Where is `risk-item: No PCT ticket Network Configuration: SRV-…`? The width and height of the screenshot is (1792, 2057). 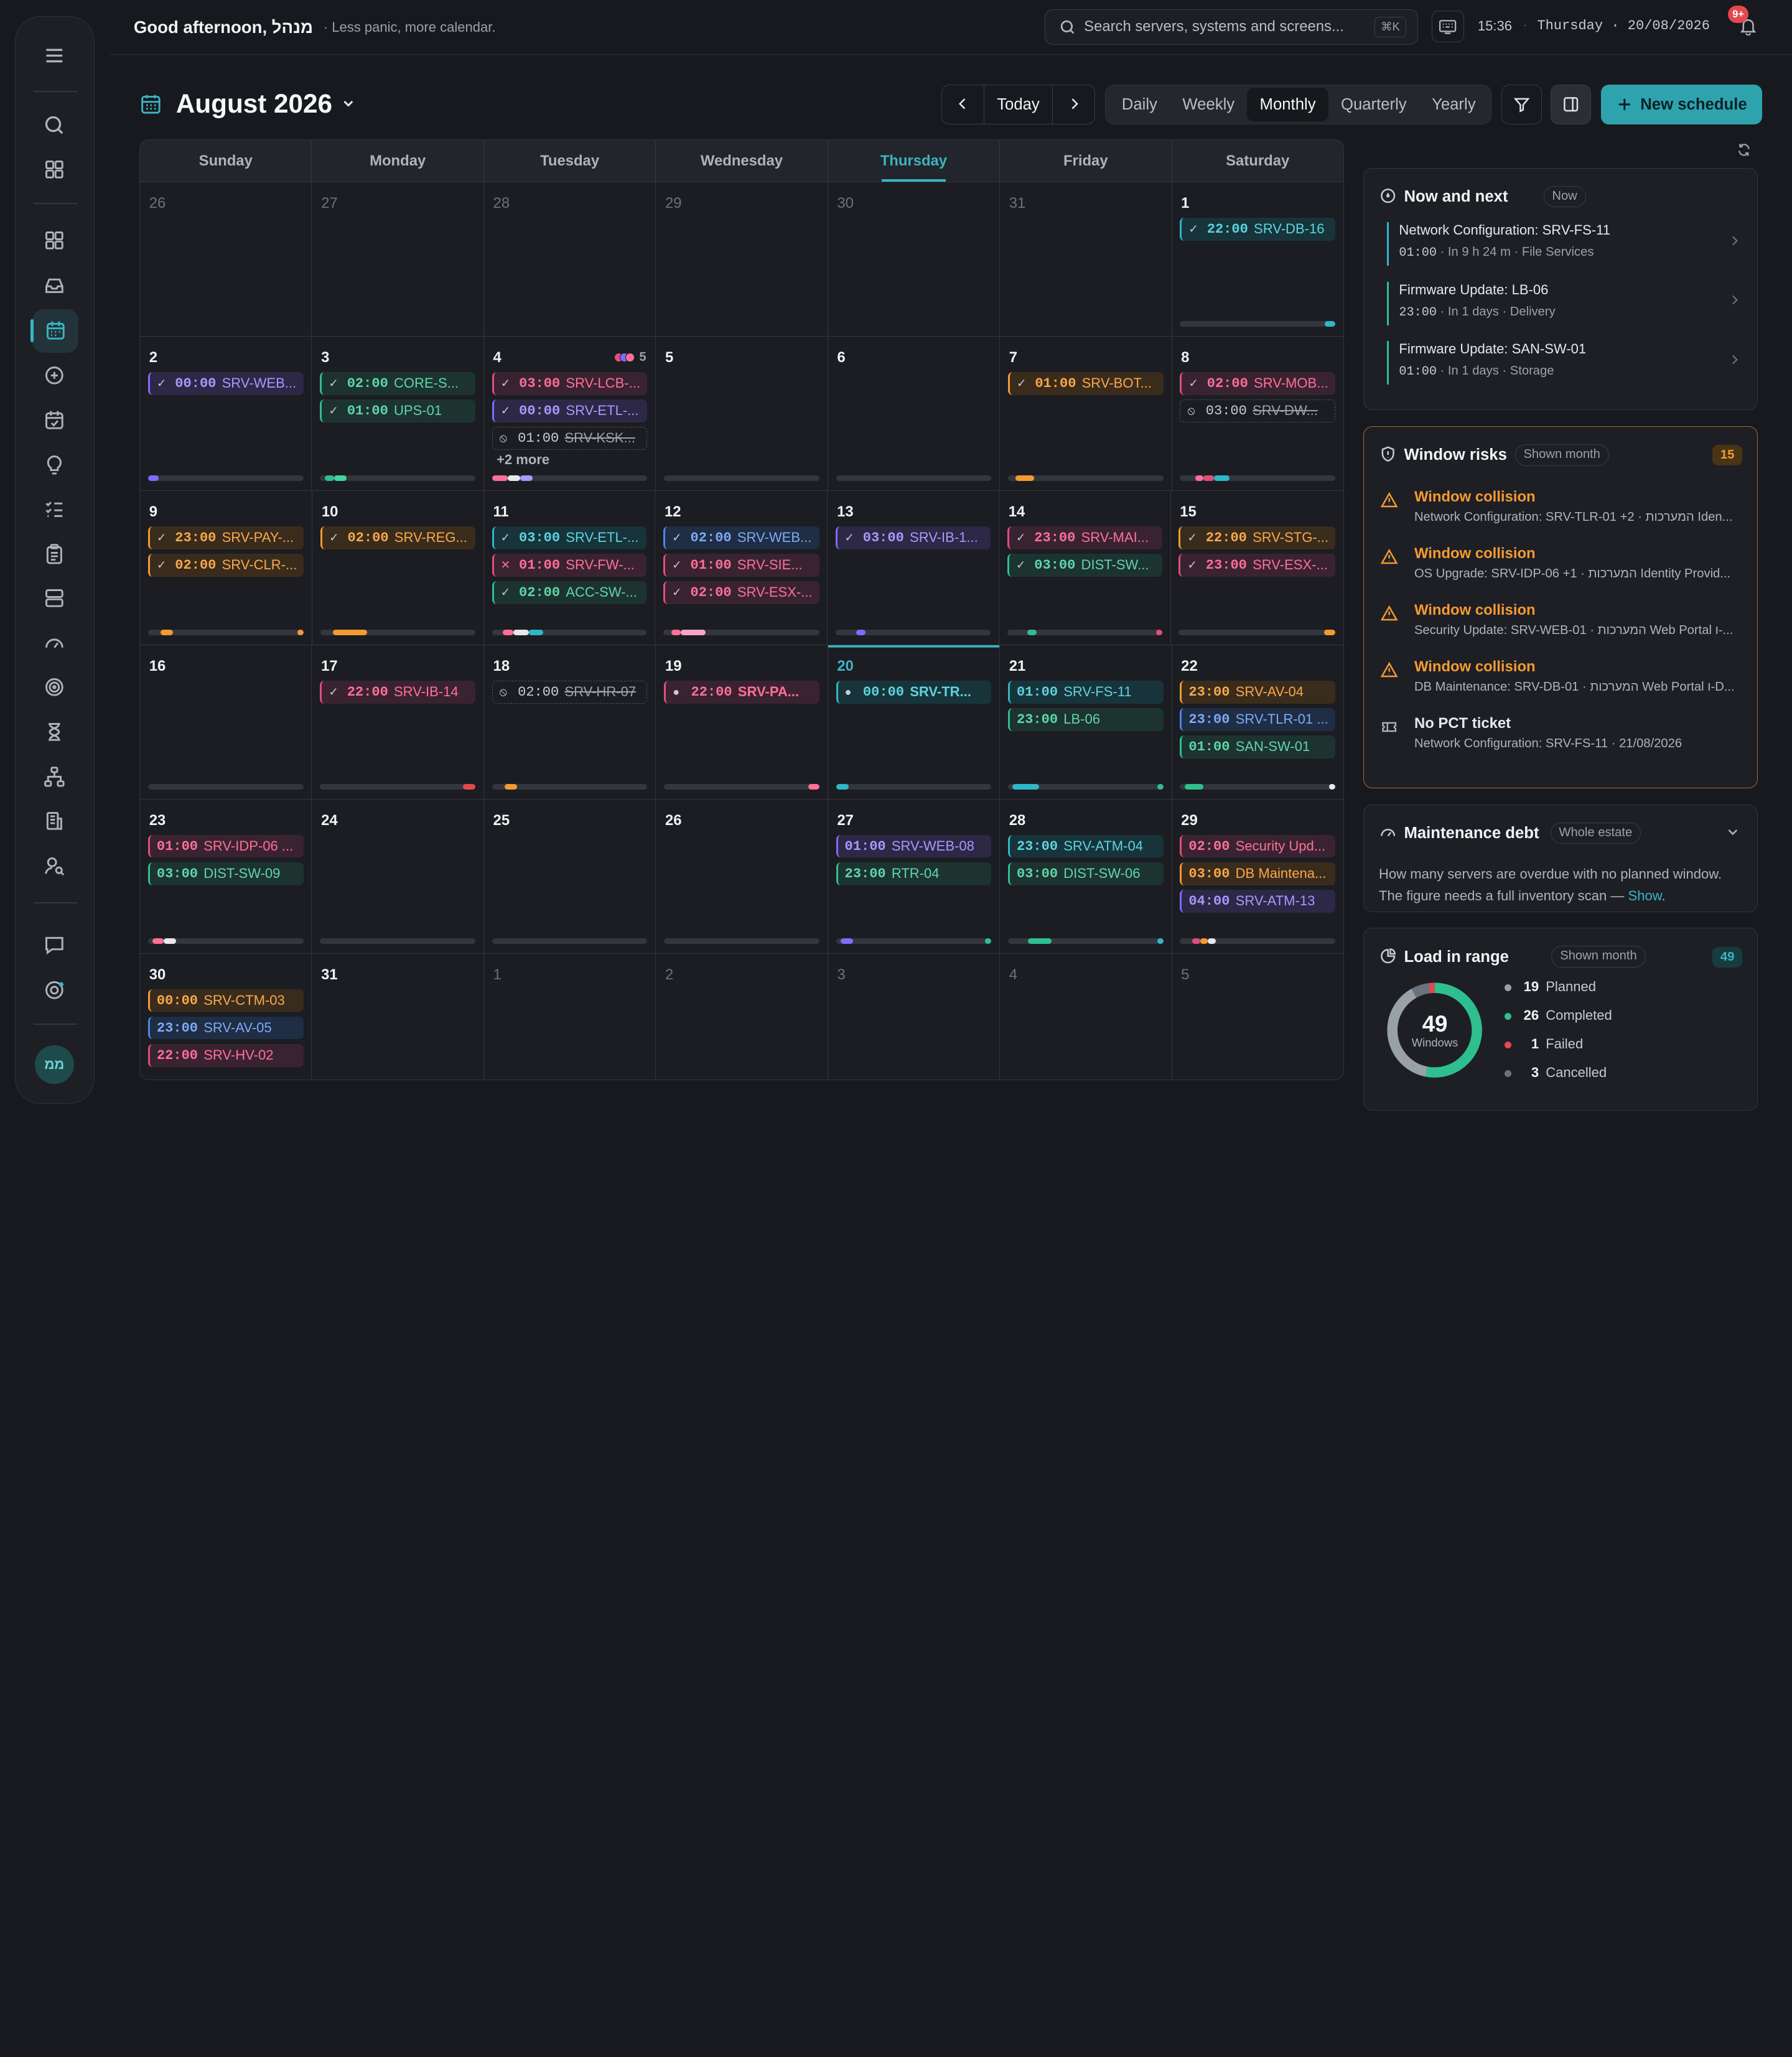
risk-item: No PCT ticket Network Configuration: SRV-… is located at coordinates (1563, 737).